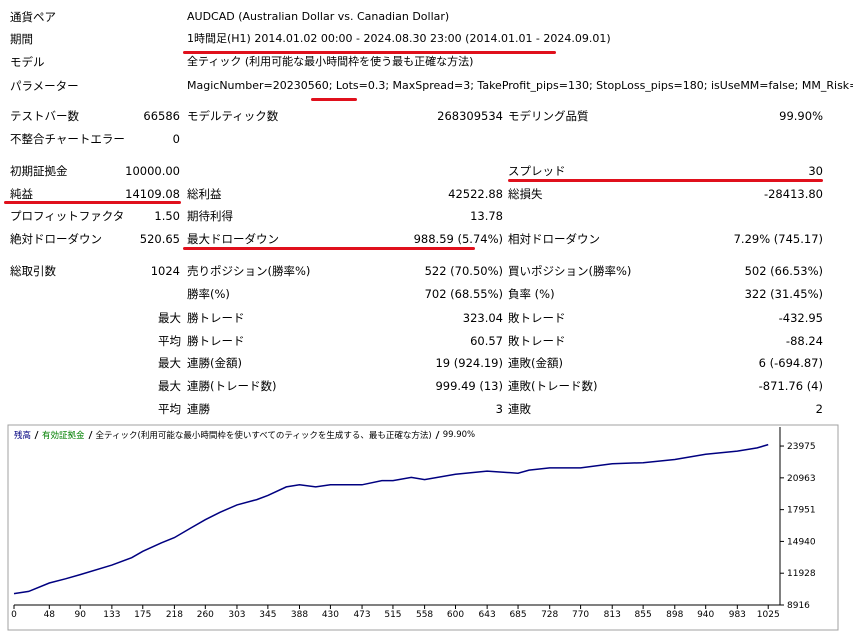 This screenshot has height=637, width=853. What do you see at coordinates (553, 386) in the screenshot?
I see `stat-label: 連敗(トレード数)` at bounding box center [553, 386].